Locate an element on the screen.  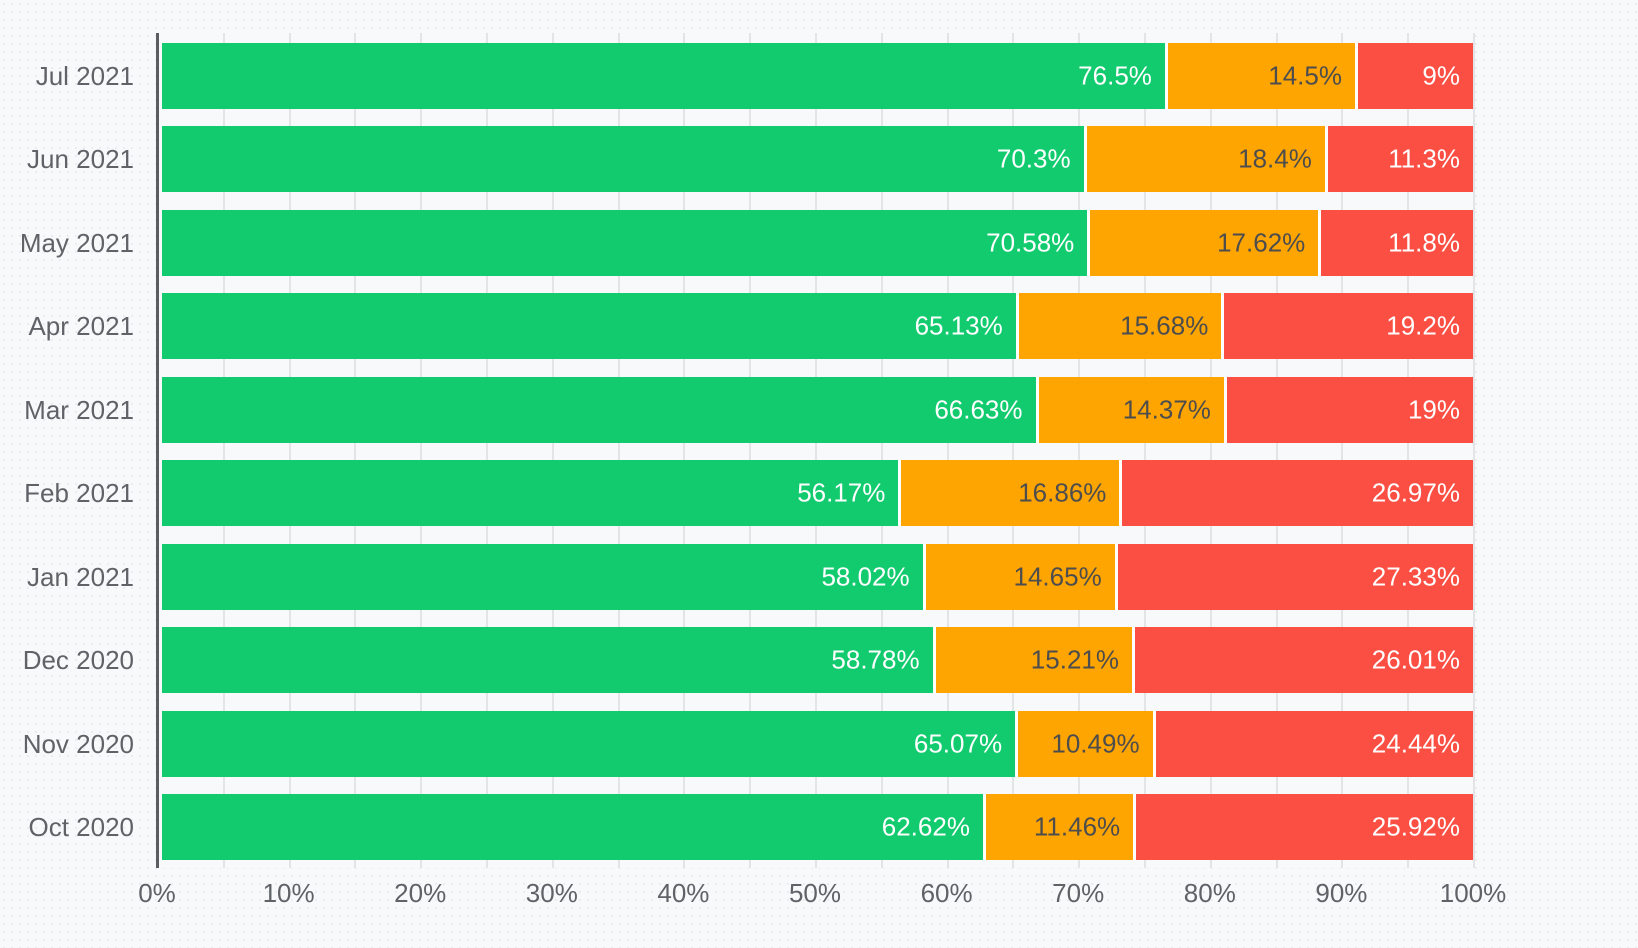
segment-value-label: 70.58% is located at coordinates (1030, 242).